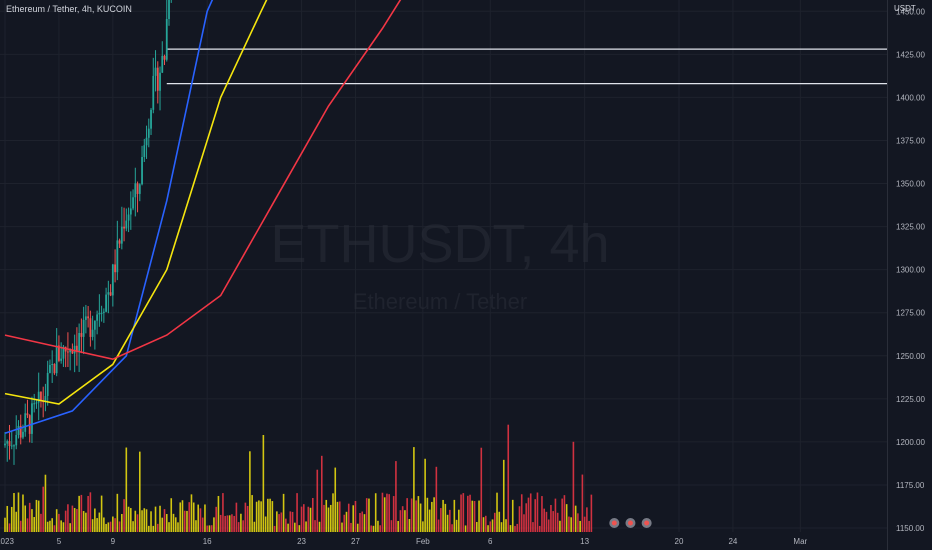  Describe the element at coordinates (443, 42) in the screenshot. I see `horizontal-lines` at that location.